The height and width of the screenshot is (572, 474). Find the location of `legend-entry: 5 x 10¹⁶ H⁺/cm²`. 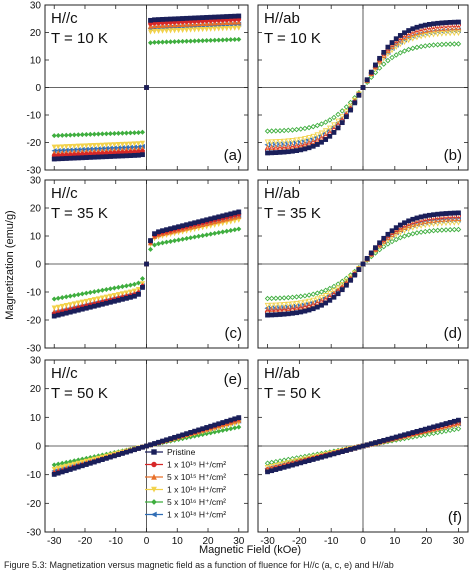

legend-entry: 5 x 10¹⁶ H⁺/cm² is located at coordinates (185, 502).